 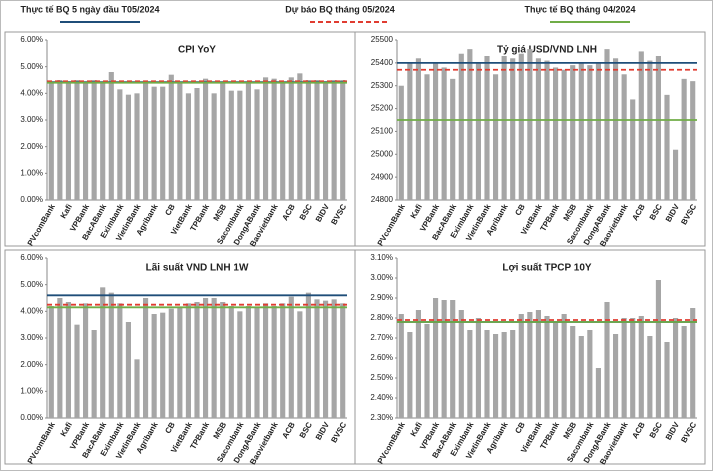 What do you see at coordinates (31, 257) in the screenshot?
I see `y-tick-label: 6.00%` at bounding box center [31, 257].